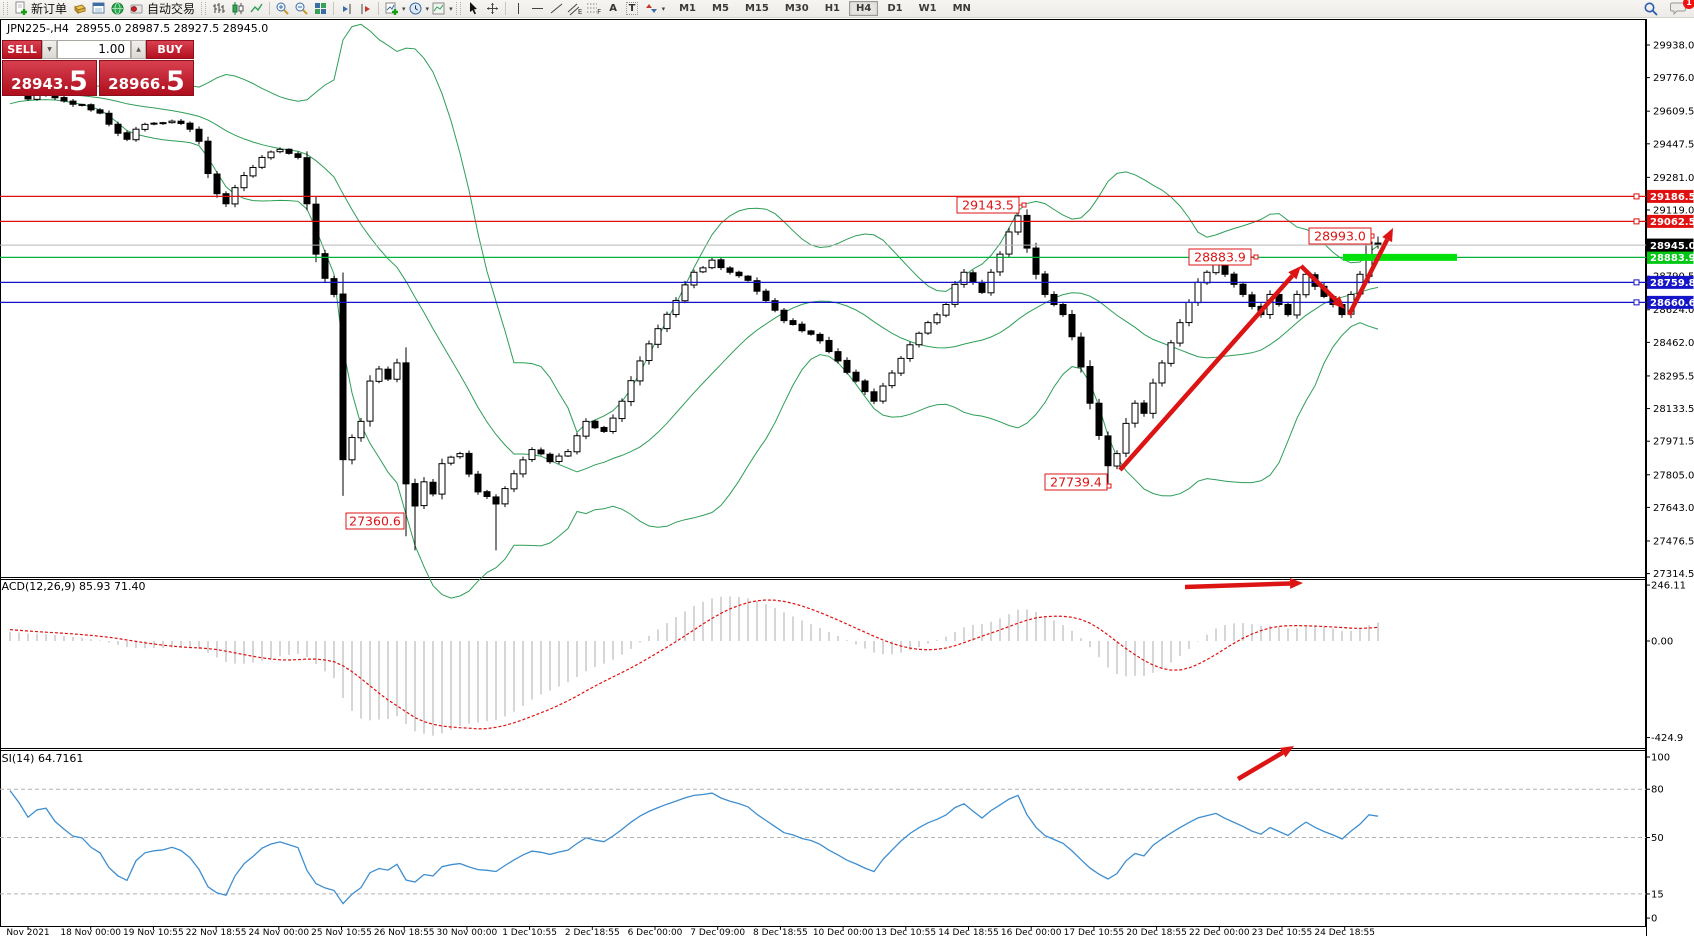 This screenshot has width=1694, height=936. I want to click on label-tool-icon: T, so click(632, 8).